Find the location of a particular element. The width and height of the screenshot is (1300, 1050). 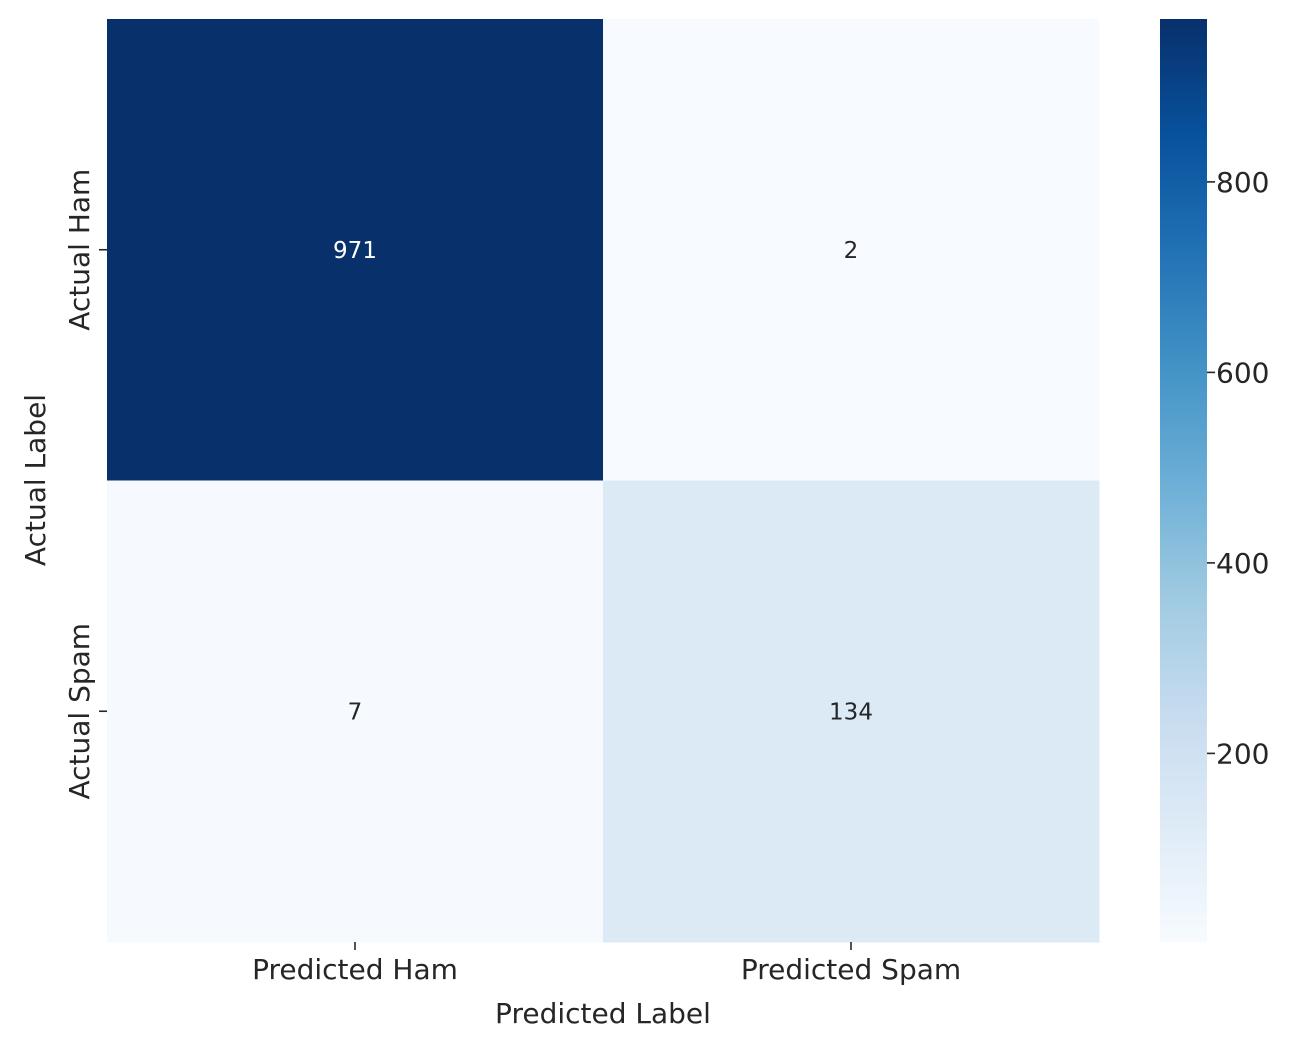

colorbar-tick-label: 200 is located at coordinates (1242, 753).